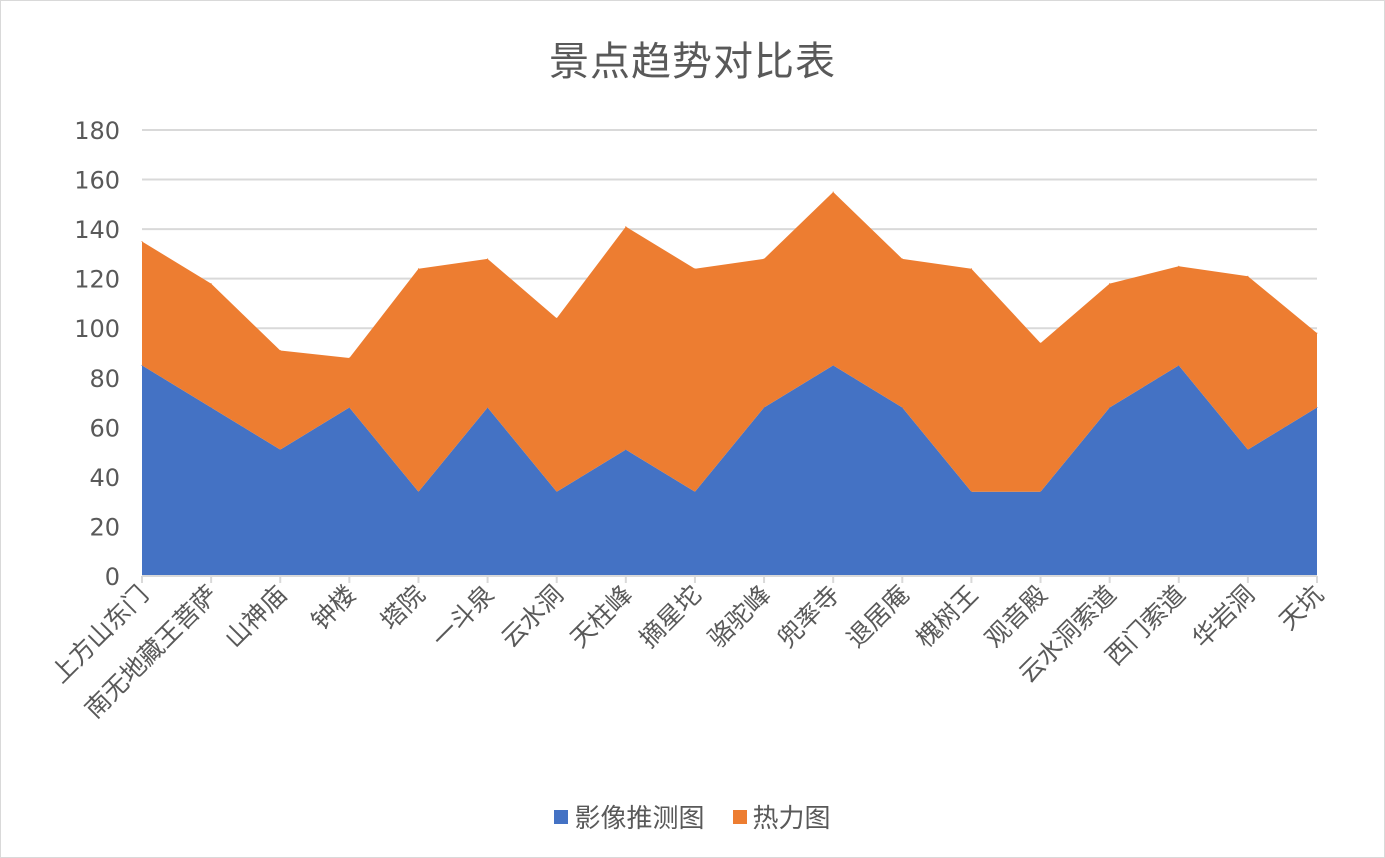  I want to click on x-tick-label: 兜率寺, so click(809, 617).